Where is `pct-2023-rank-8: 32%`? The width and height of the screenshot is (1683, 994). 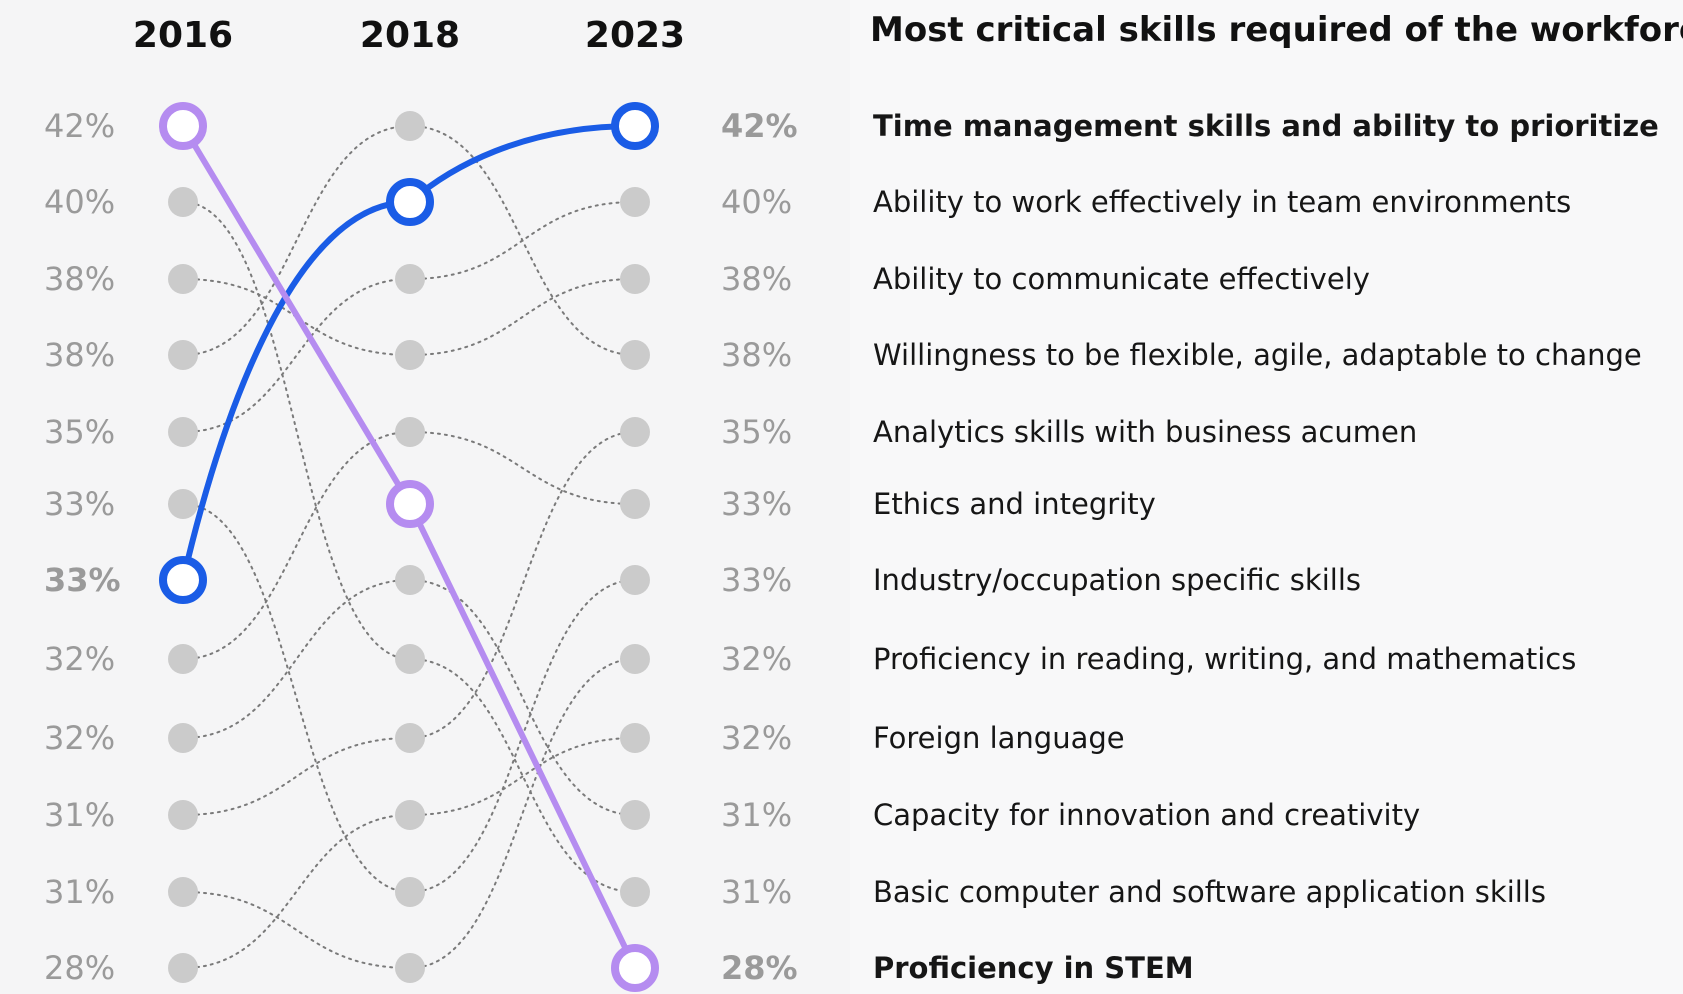
pct-2023-rank-8: 32% is located at coordinates (756, 659).